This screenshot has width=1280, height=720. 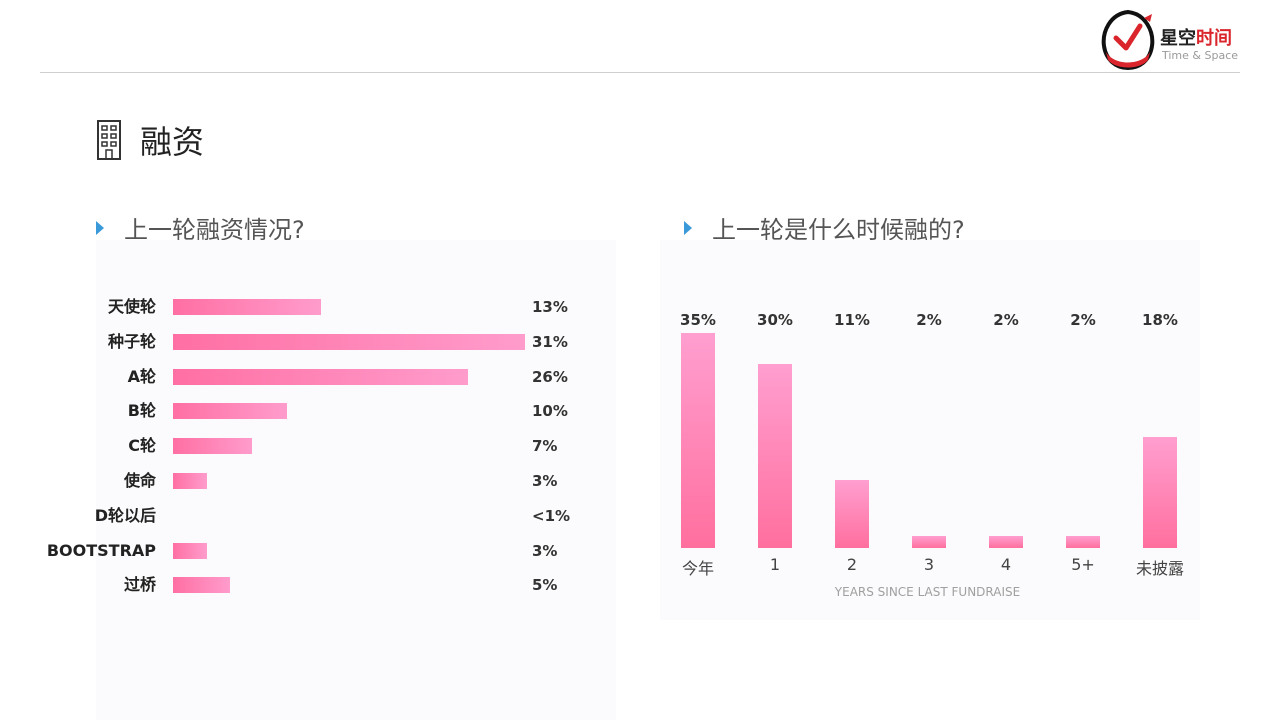 I want to click on bar-row: 种子轮 31%, so click(x=320, y=342).